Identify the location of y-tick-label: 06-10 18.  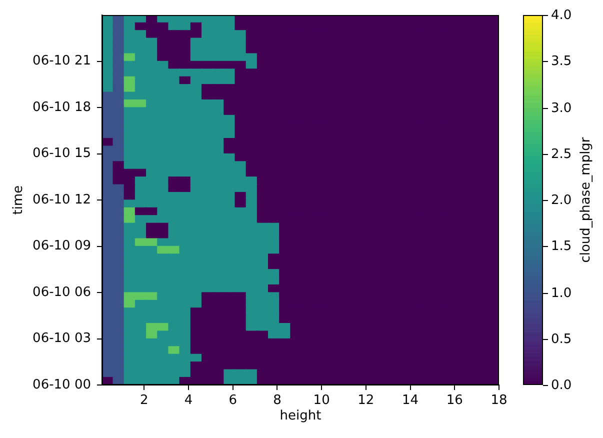
(61, 107).